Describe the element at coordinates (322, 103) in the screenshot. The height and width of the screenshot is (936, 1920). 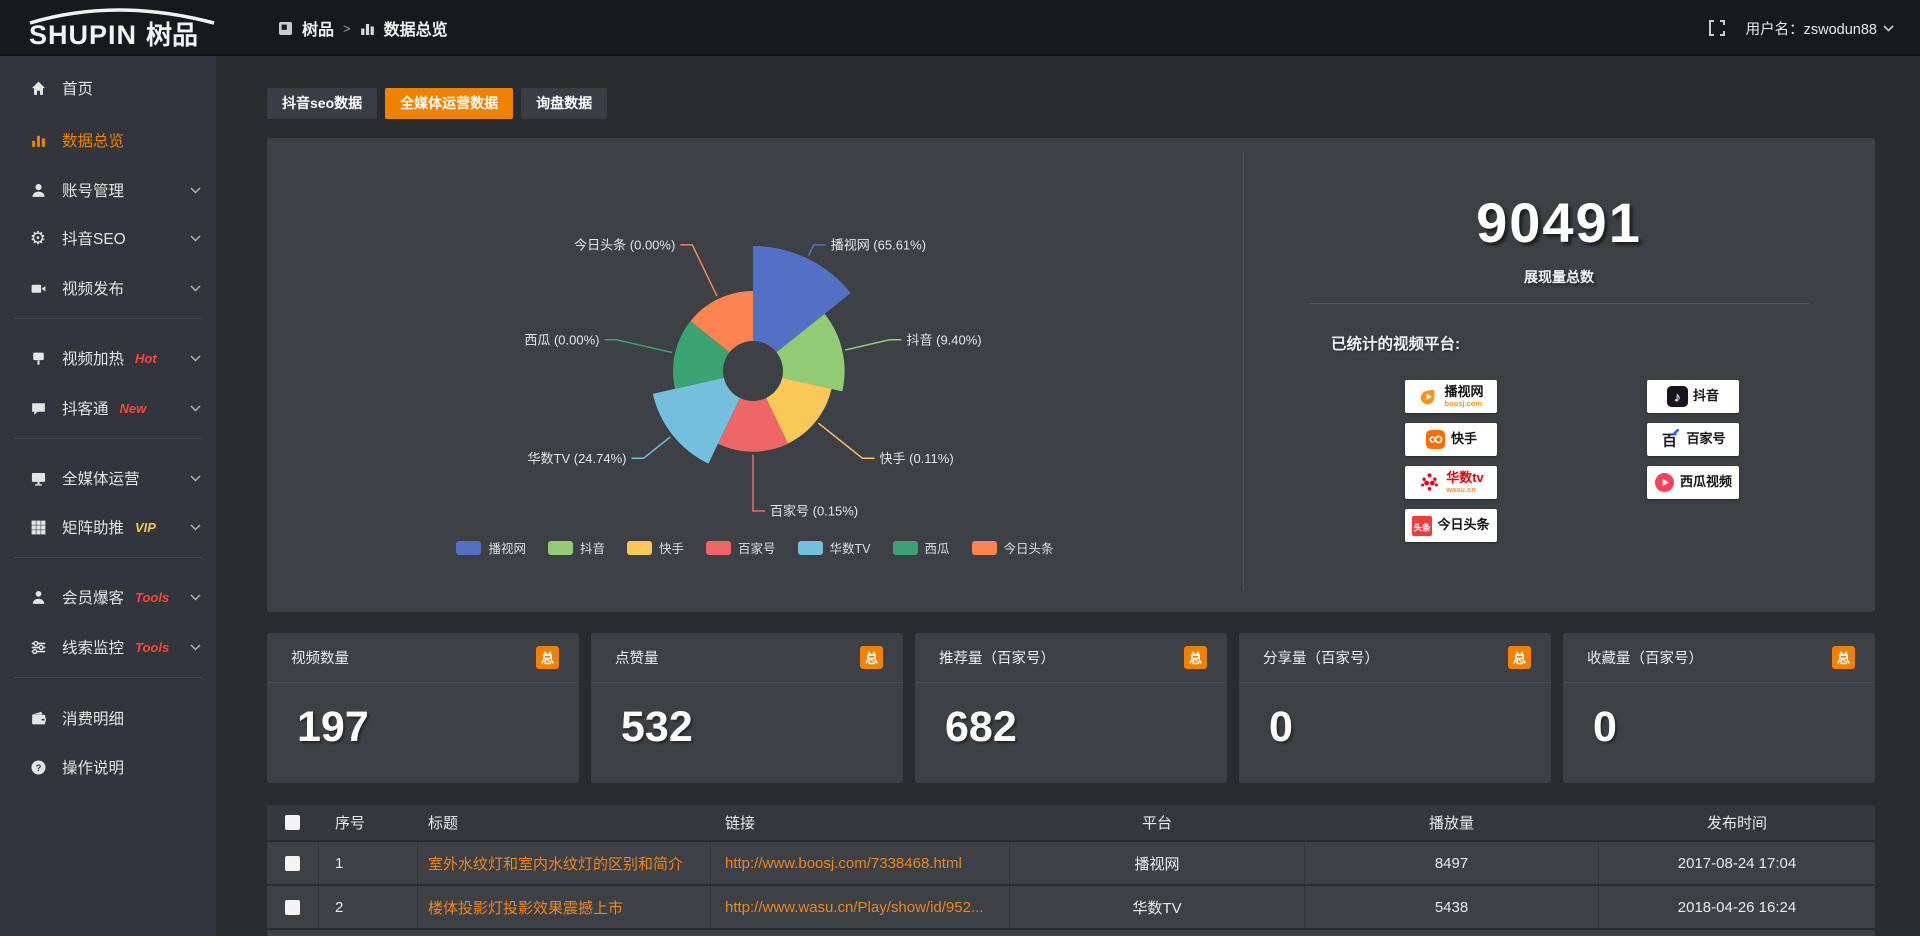
I see `tab-douyin-seo-data: 抖音seo数据` at that location.